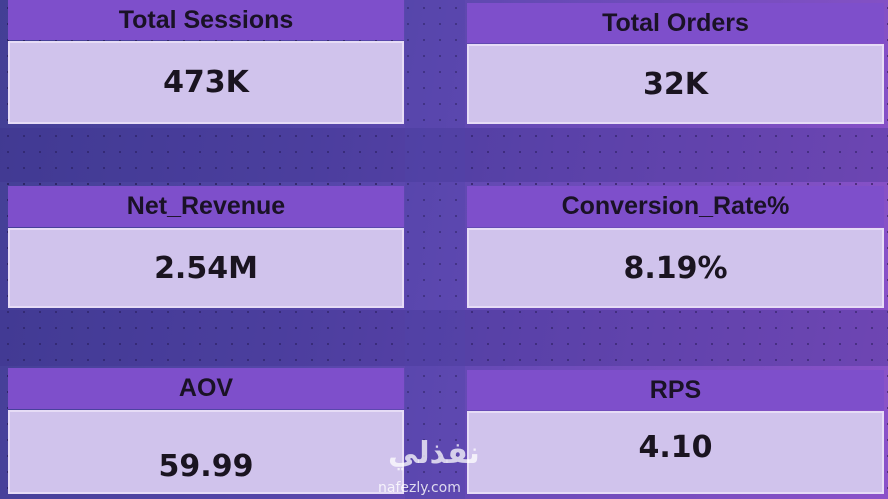 This screenshot has height=499, width=888. Describe the element at coordinates (206, 82) in the screenshot. I see `card-value: 473K` at that location.